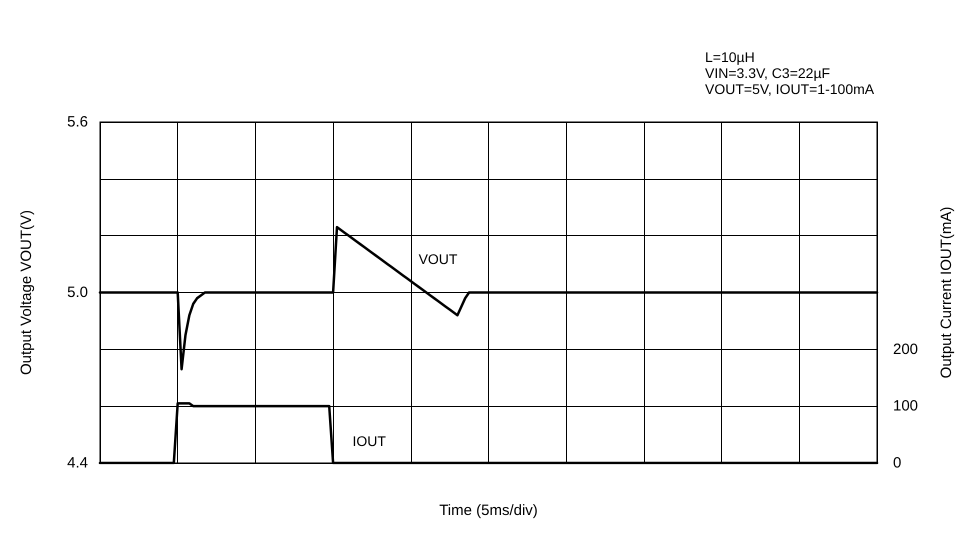  Describe the element at coordinates (905, 406) in the screenshot. I see `y2-tick-label: 100` at that location.